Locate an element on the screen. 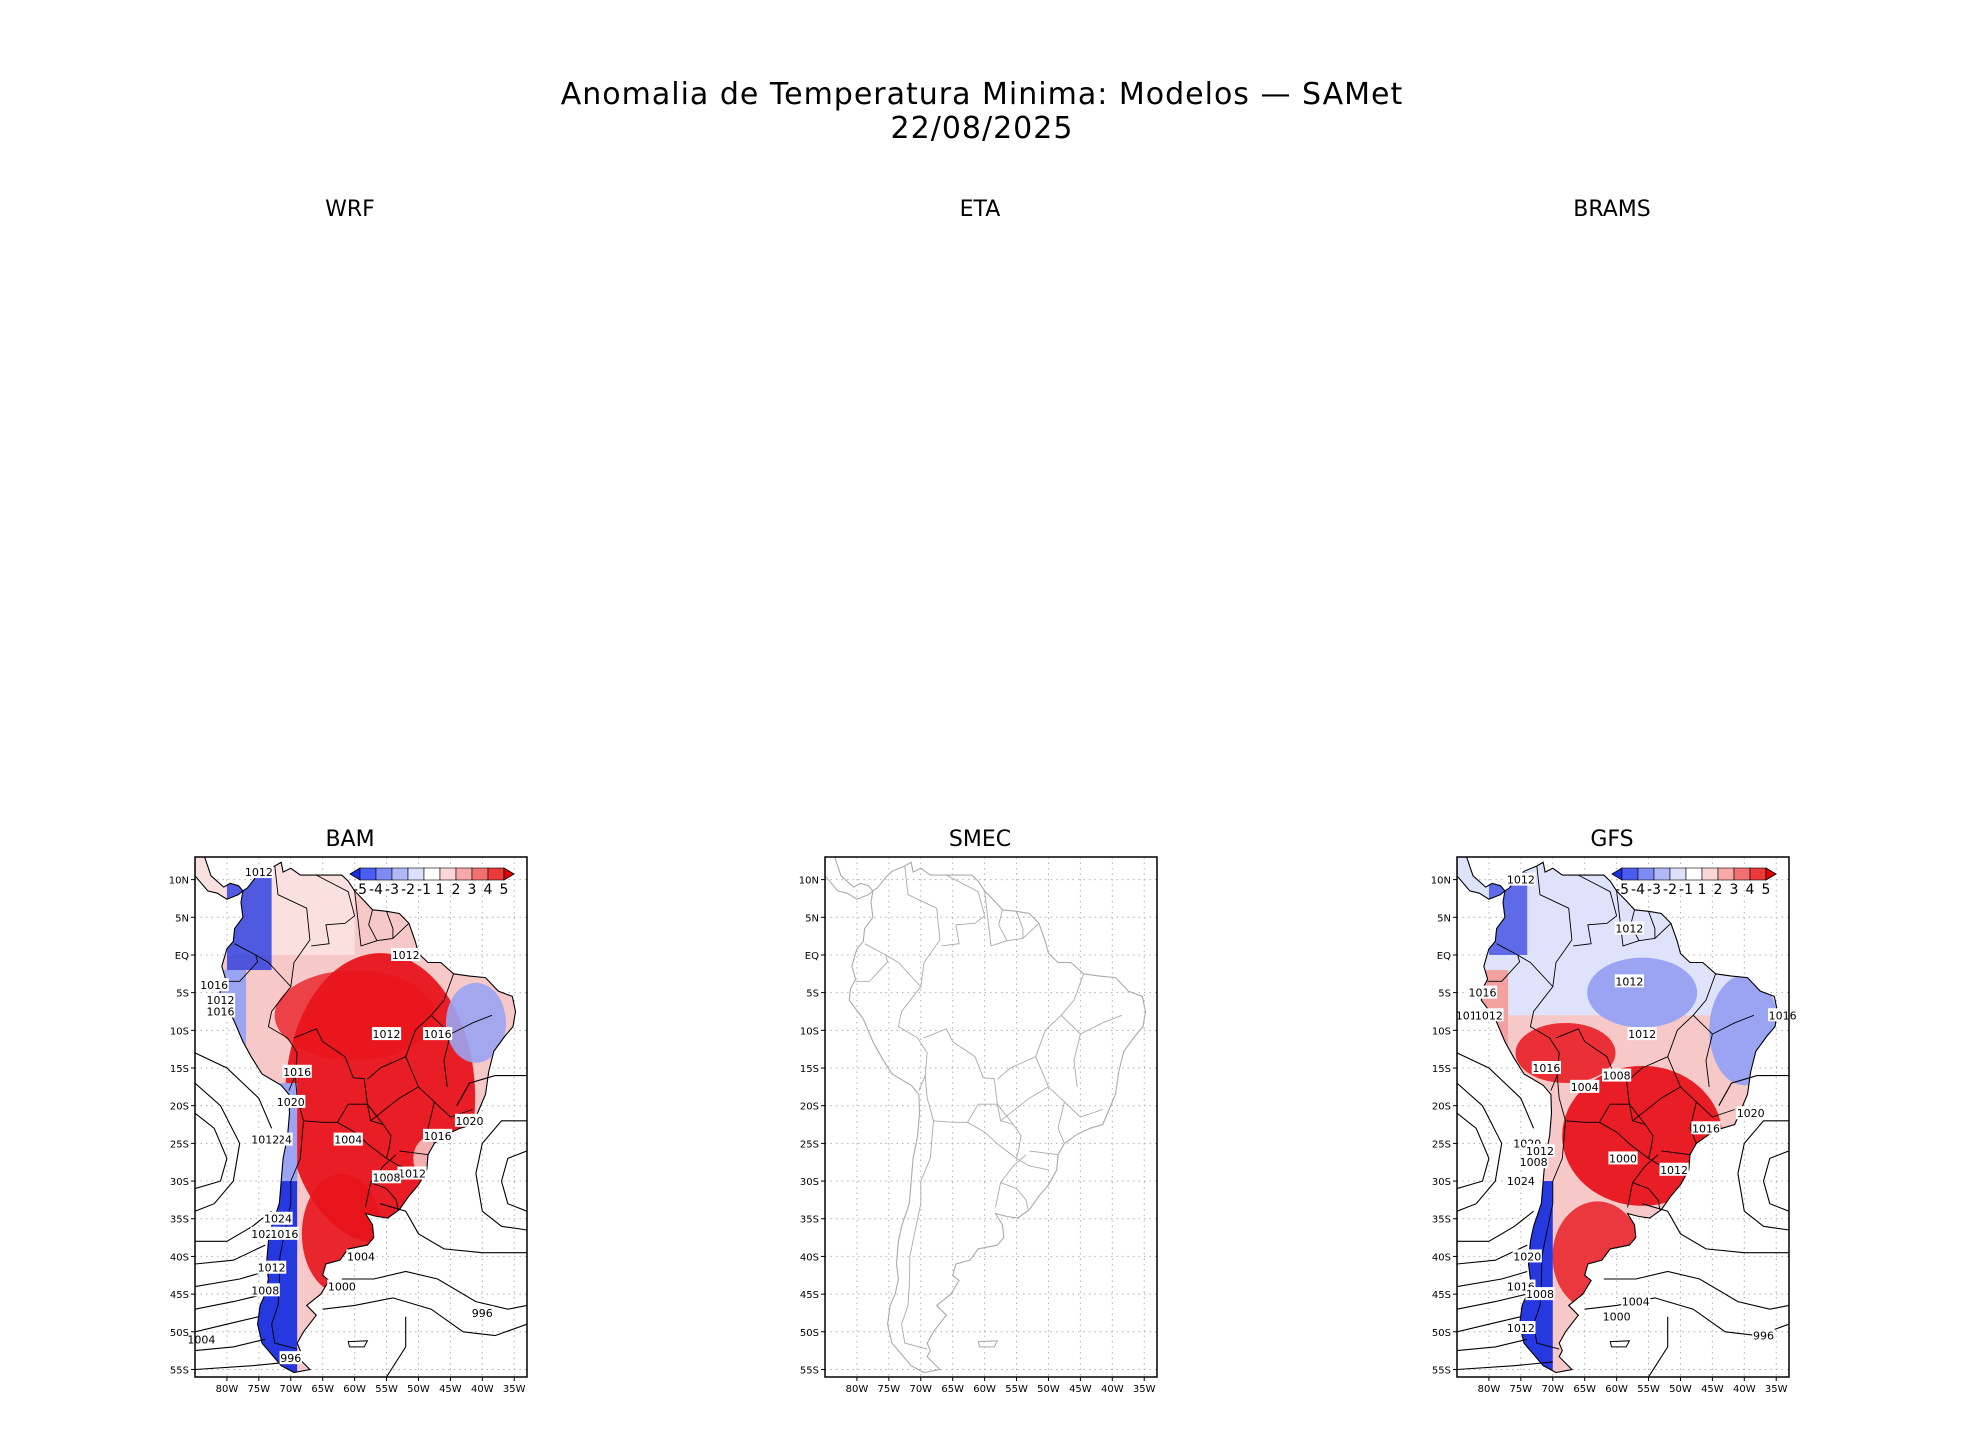 Image resolution: width=1964 pixels, height=1436 pixels. lat-label: 10S is located at coordinates (809, 1031).